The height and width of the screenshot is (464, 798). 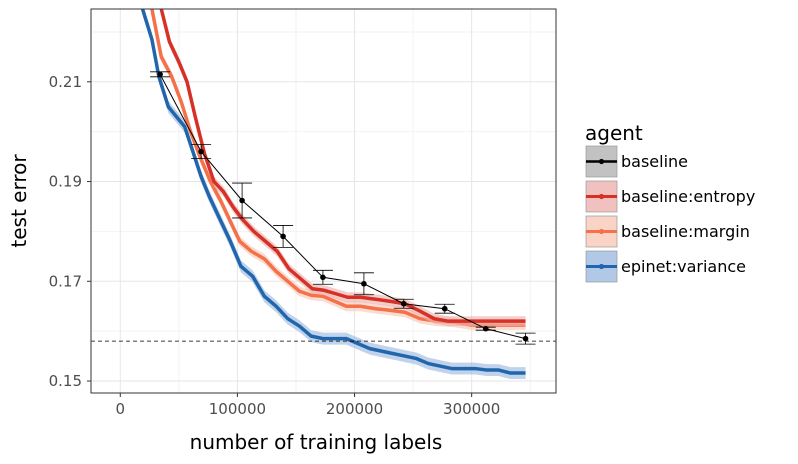 I want to click on legend-label-epinet-variance: epinet:variance, so click(x=683, y=266).